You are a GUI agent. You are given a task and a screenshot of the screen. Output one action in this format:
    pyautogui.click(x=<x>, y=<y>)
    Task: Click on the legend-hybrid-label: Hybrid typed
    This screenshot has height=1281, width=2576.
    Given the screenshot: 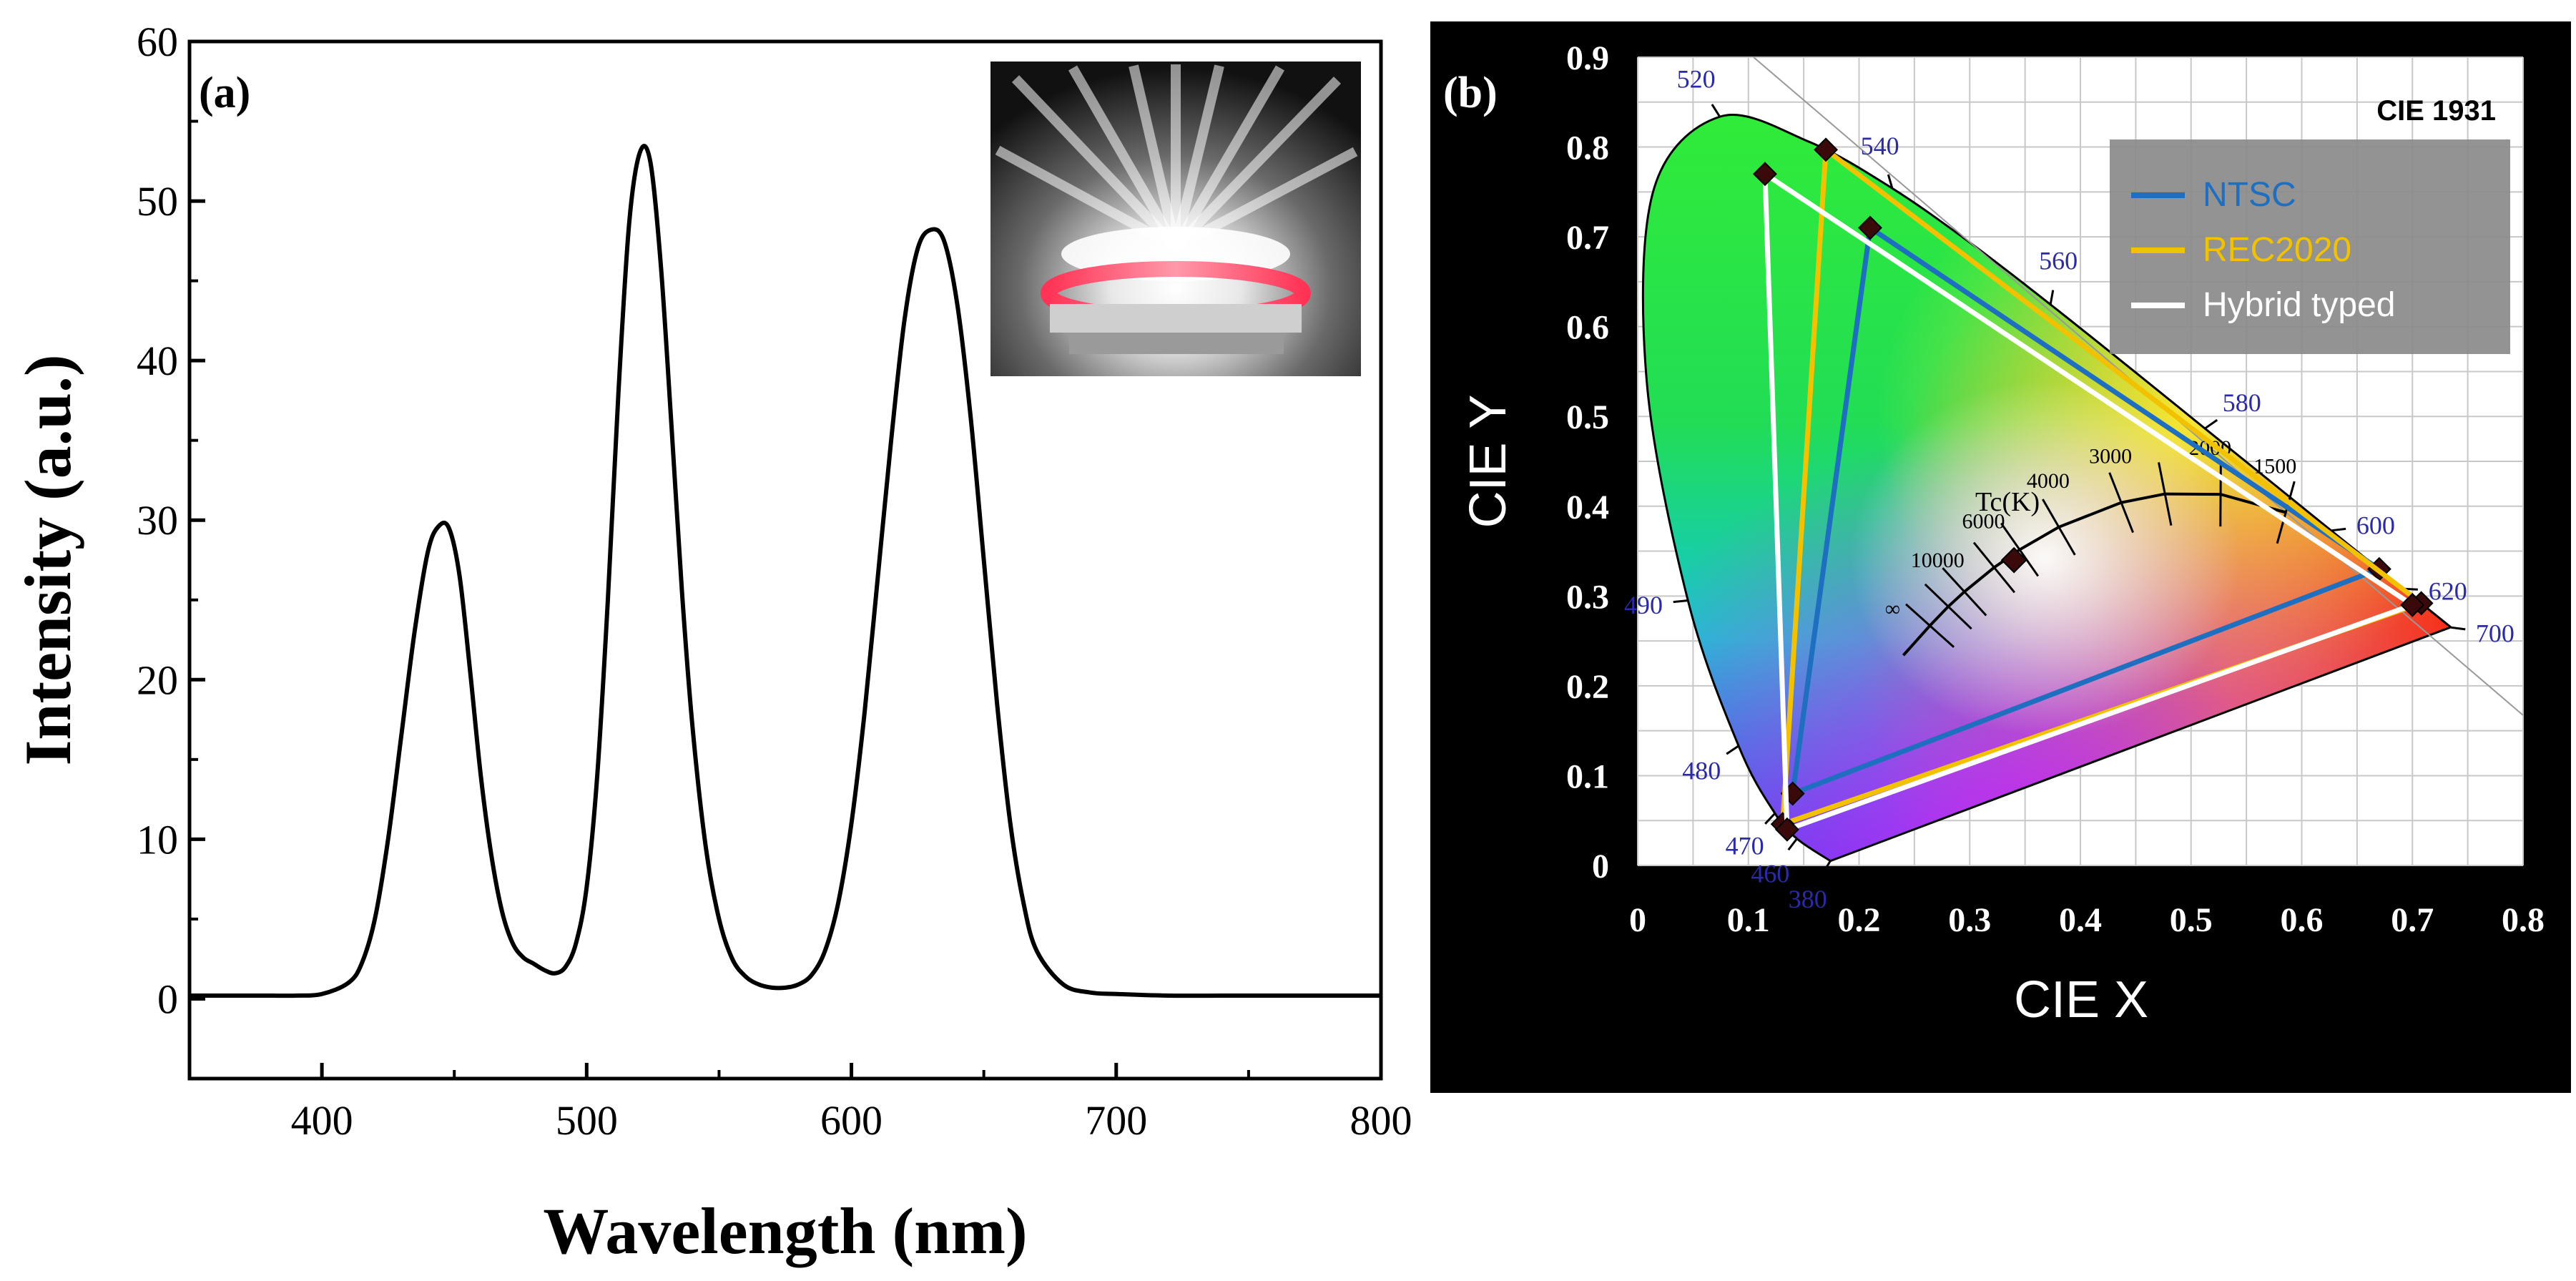 What is the action you would take?
    pyautogui.click(x=2299, y=305)
    